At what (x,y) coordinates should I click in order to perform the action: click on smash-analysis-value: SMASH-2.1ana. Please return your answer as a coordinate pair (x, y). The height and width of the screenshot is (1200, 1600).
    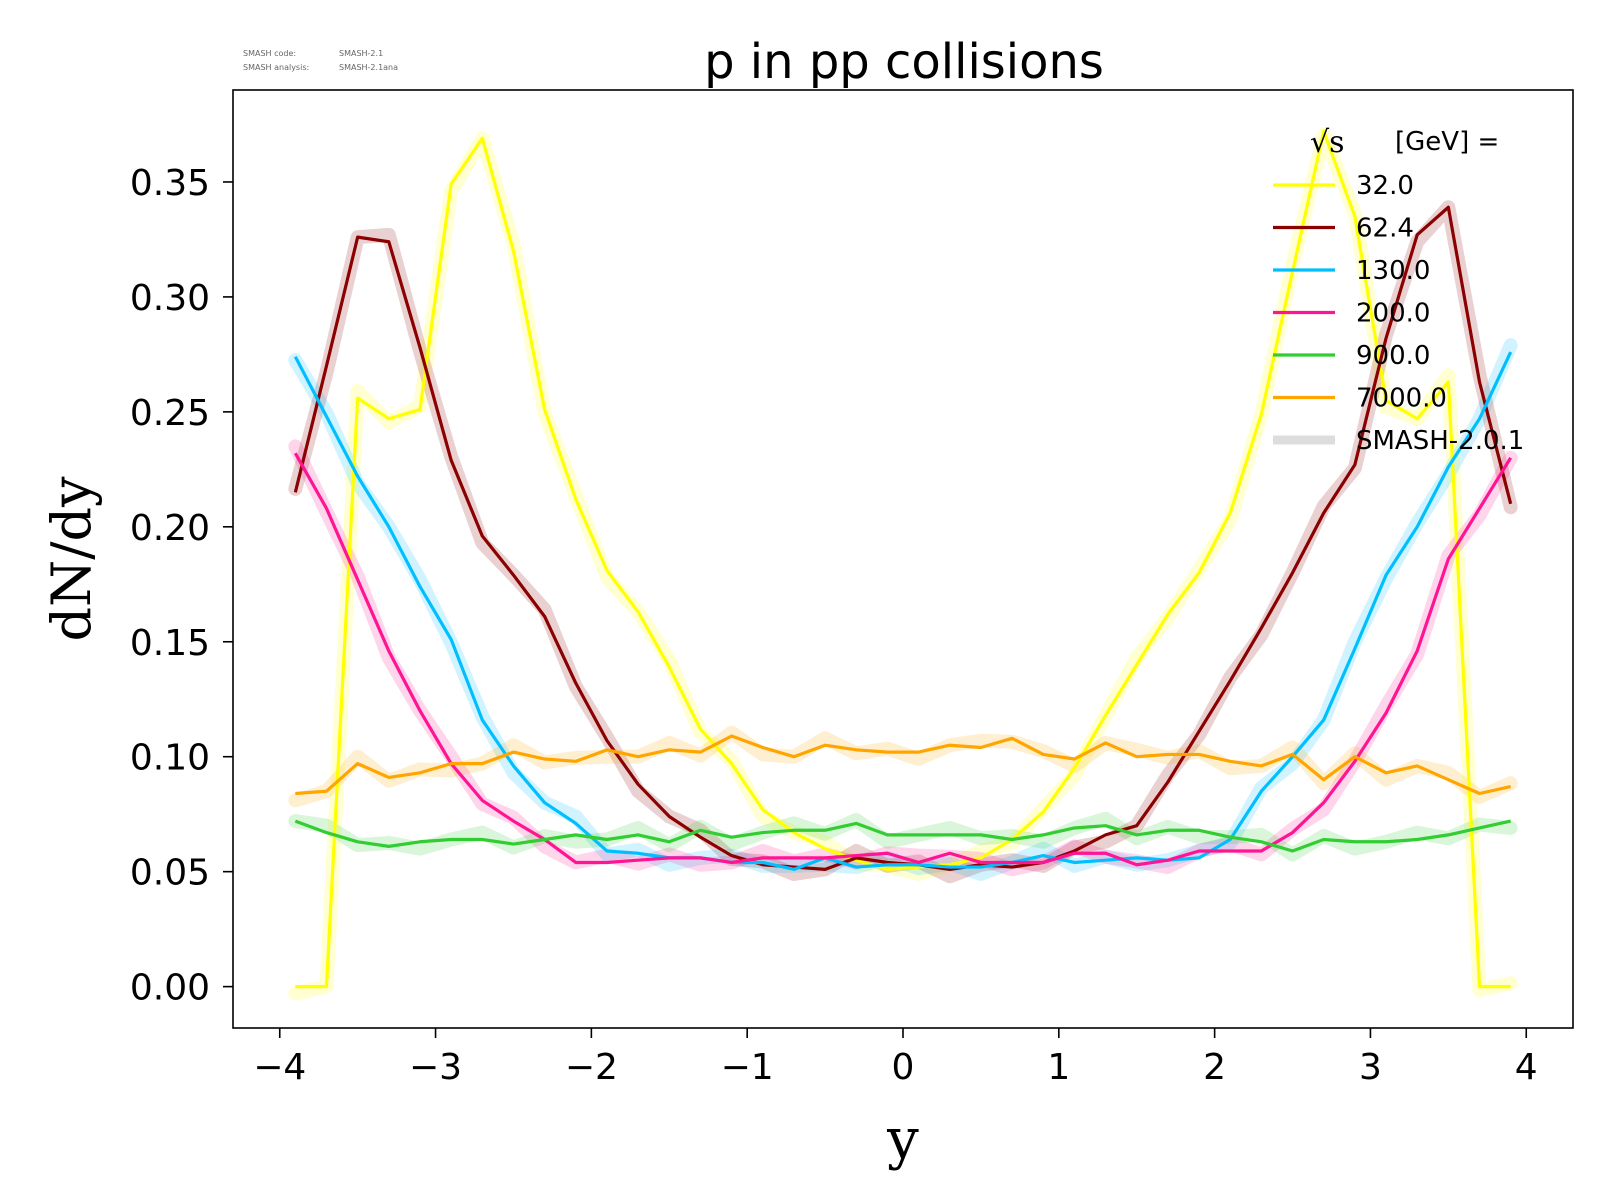
    Looking at the image, I should click on (368, 67).